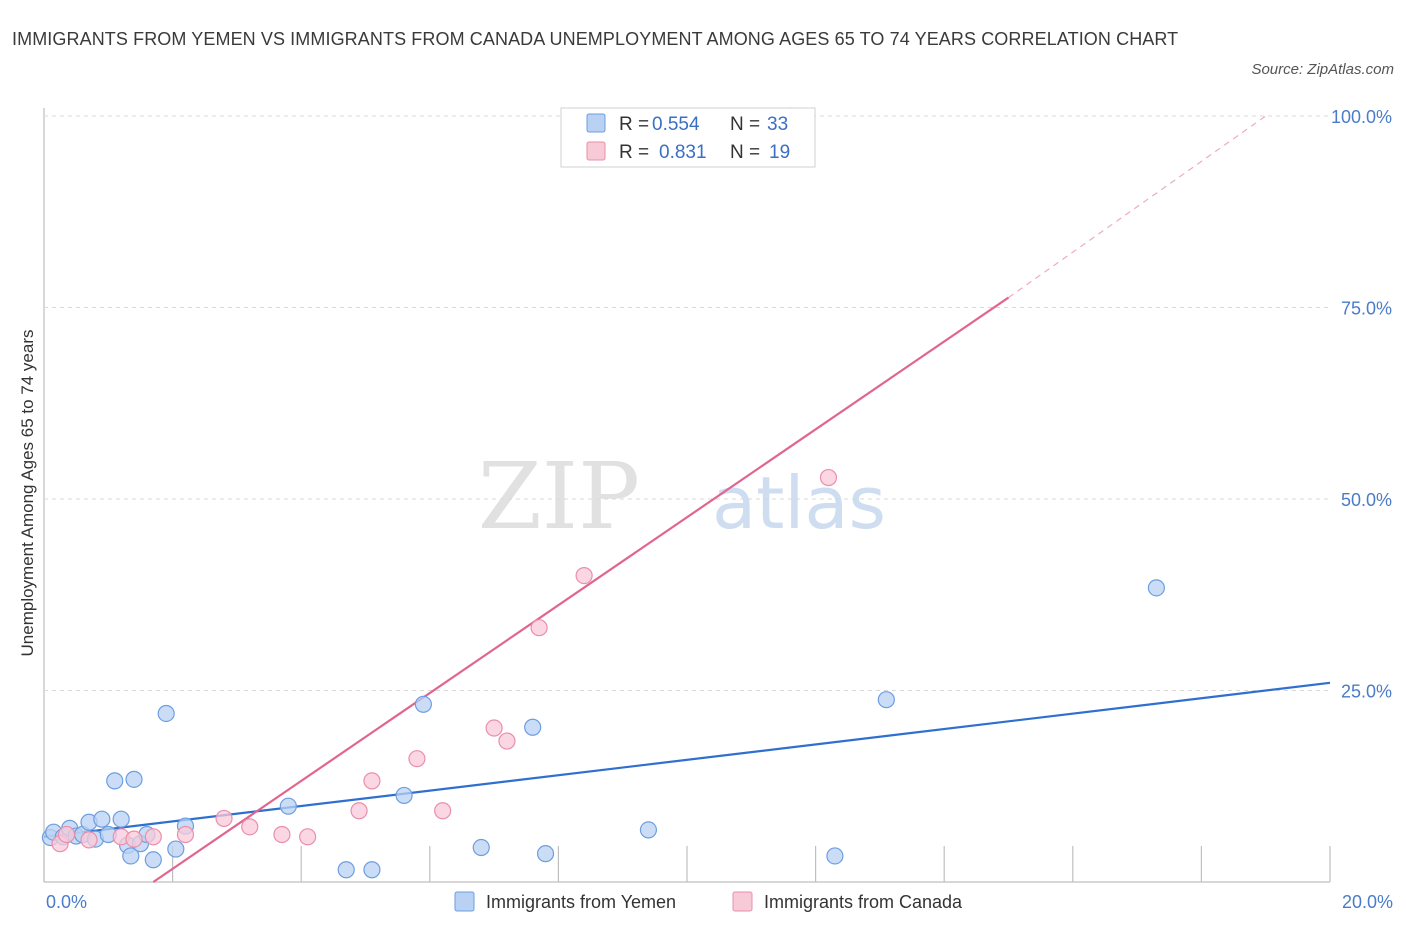 The image size is (1406, 930). What do you see at coordinates (1366, 692) in the screenshot?
I see `y-tick-label-0: 25.0%` at bounding box center [1366, 692].